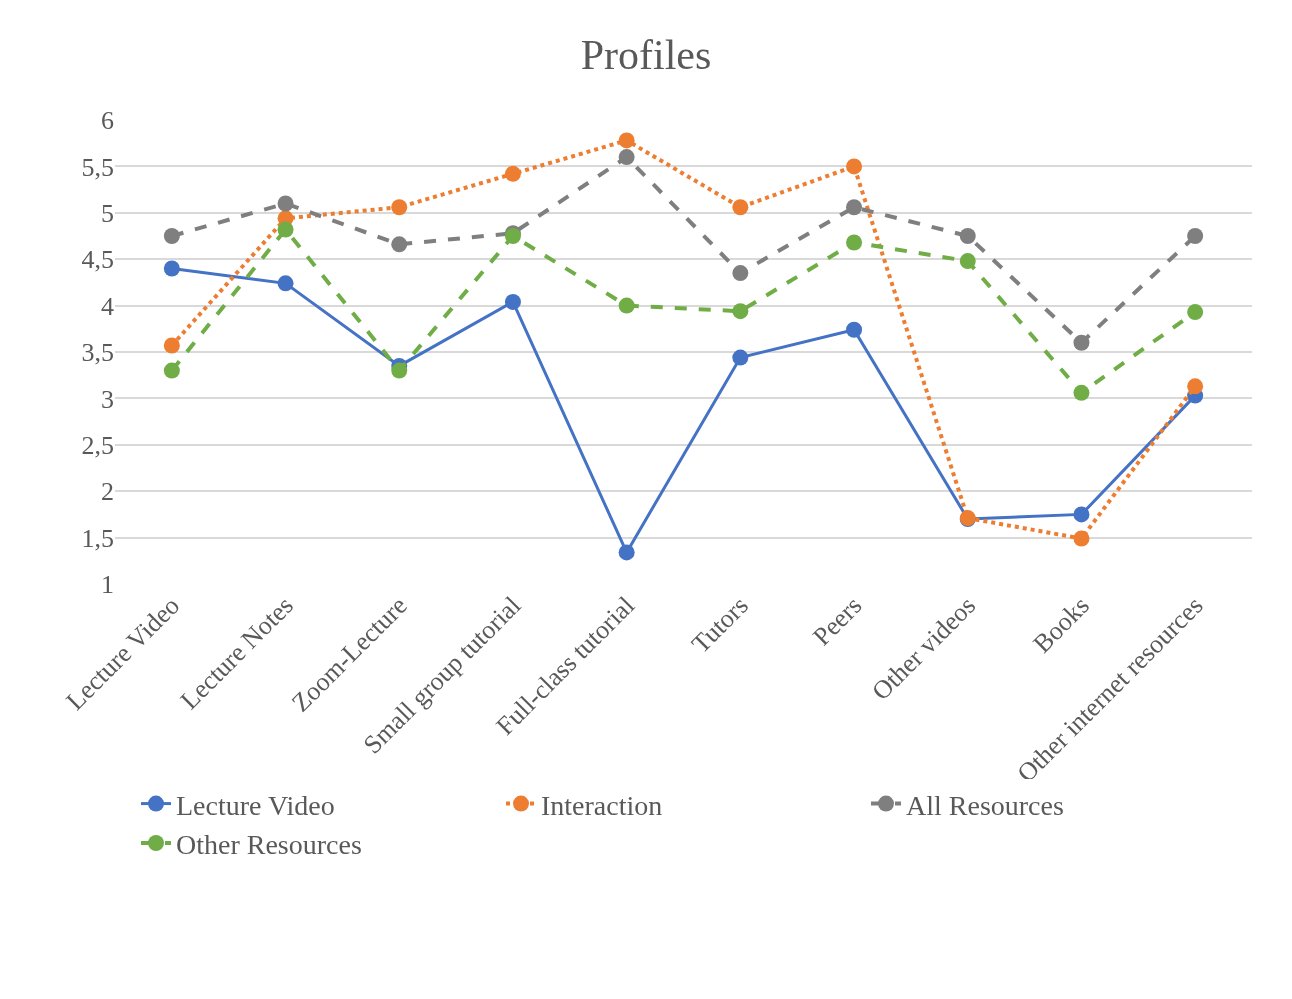 The width and height of the screenshot is (1292, 999). What do you see at coordinates (97, 445) in the screenshot?
I see `y-tick-label: 2,5` at bounding box center [97, 445].